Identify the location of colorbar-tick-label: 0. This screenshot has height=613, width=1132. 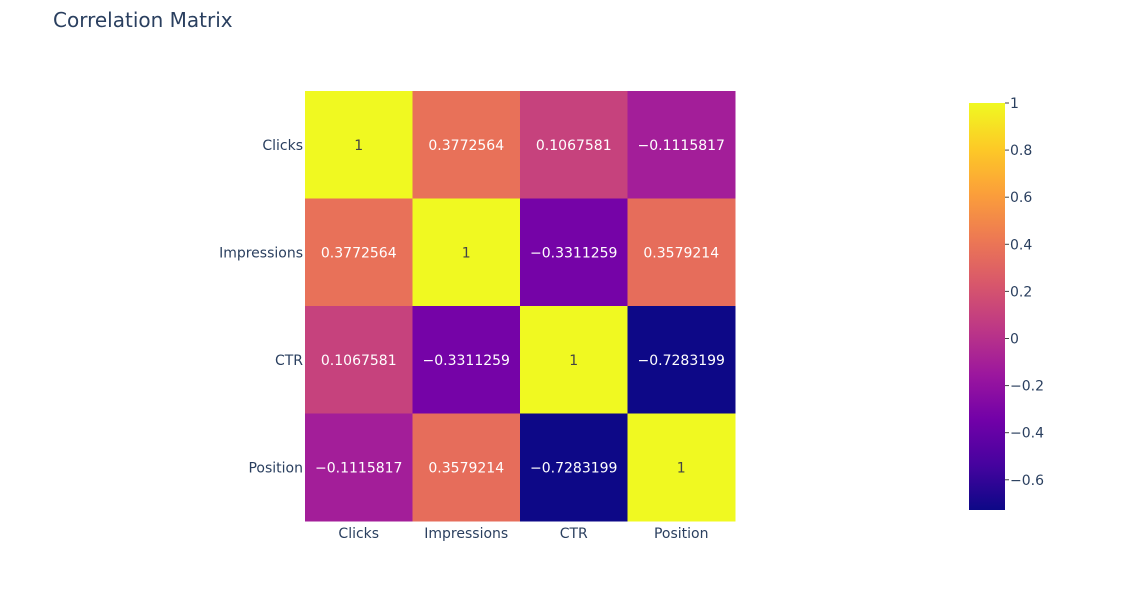
(1014, 339).